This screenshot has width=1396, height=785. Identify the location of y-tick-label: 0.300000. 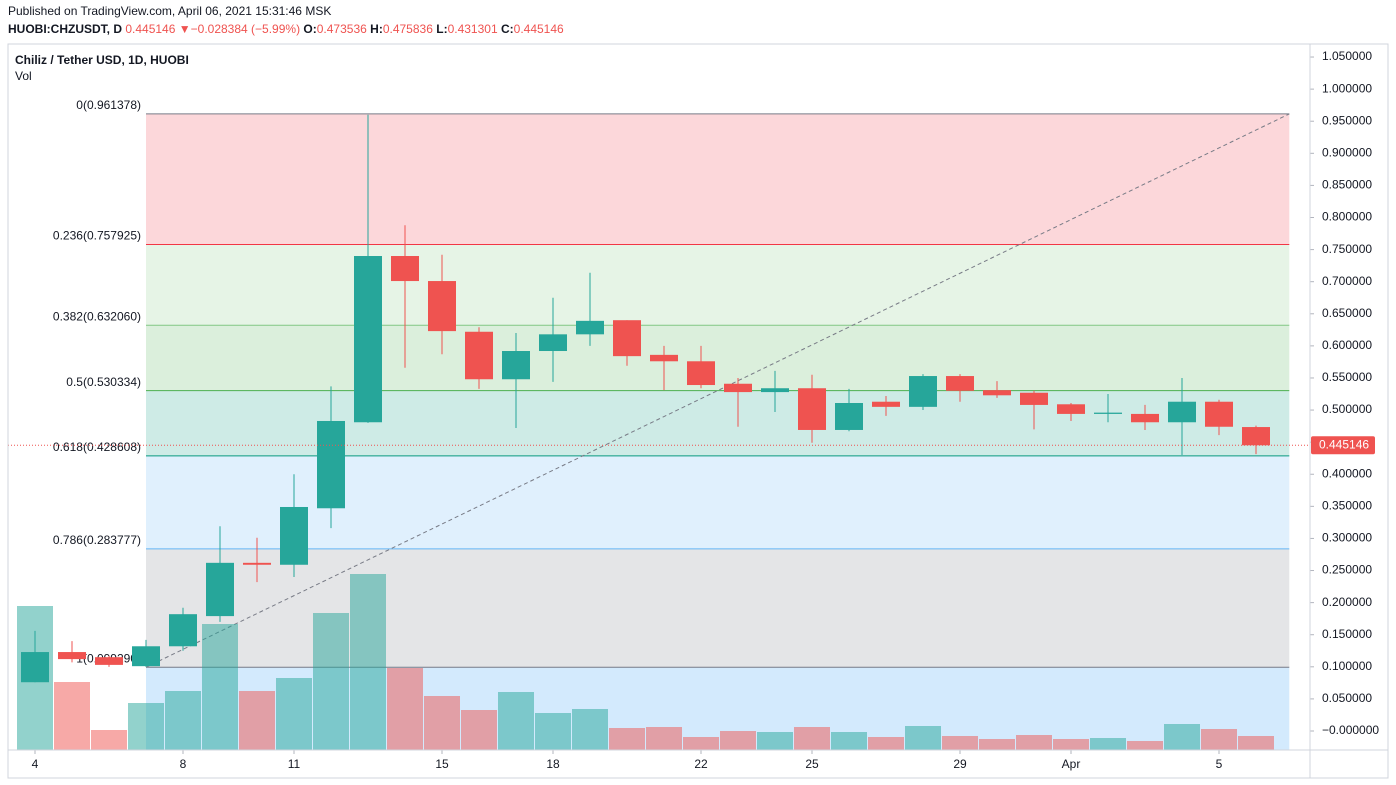
(1347, 538).